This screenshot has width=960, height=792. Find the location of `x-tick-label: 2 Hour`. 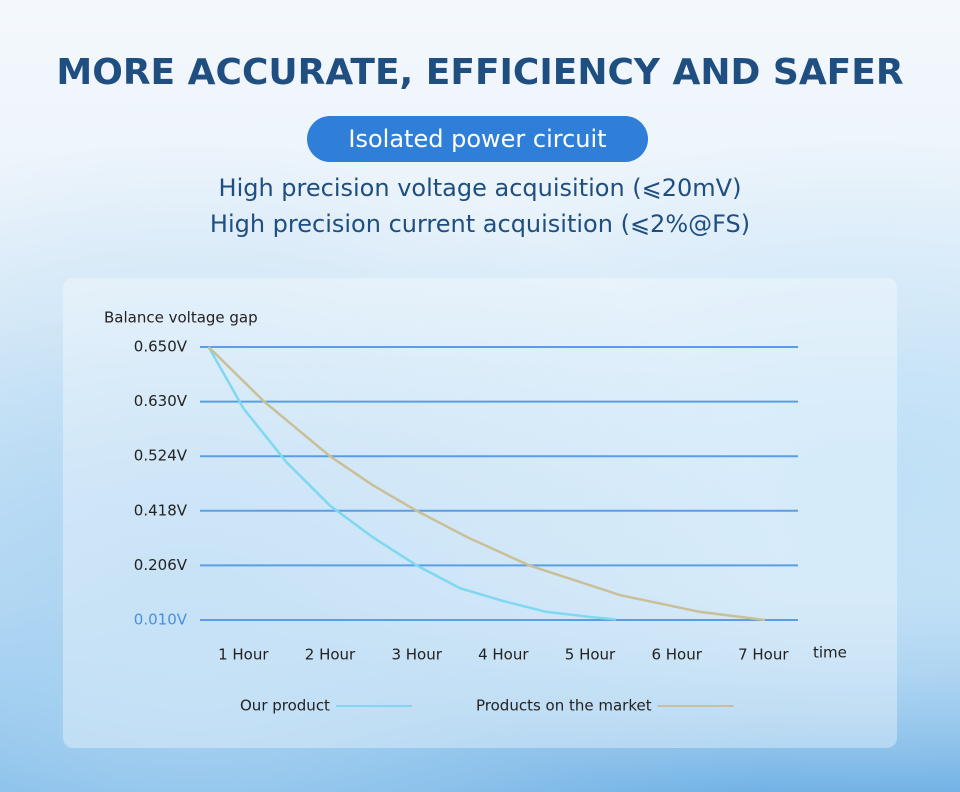

x-tick-label: 2 Hour is located at coordinates (330, 655).